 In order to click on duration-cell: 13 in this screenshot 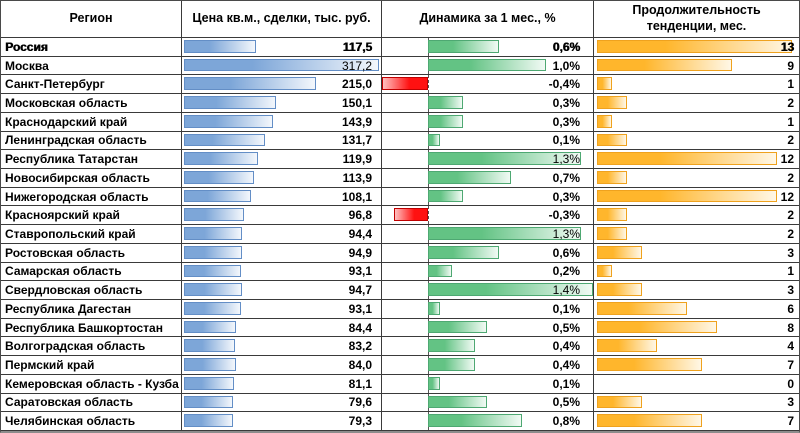, I will do `click(696, 47)`.